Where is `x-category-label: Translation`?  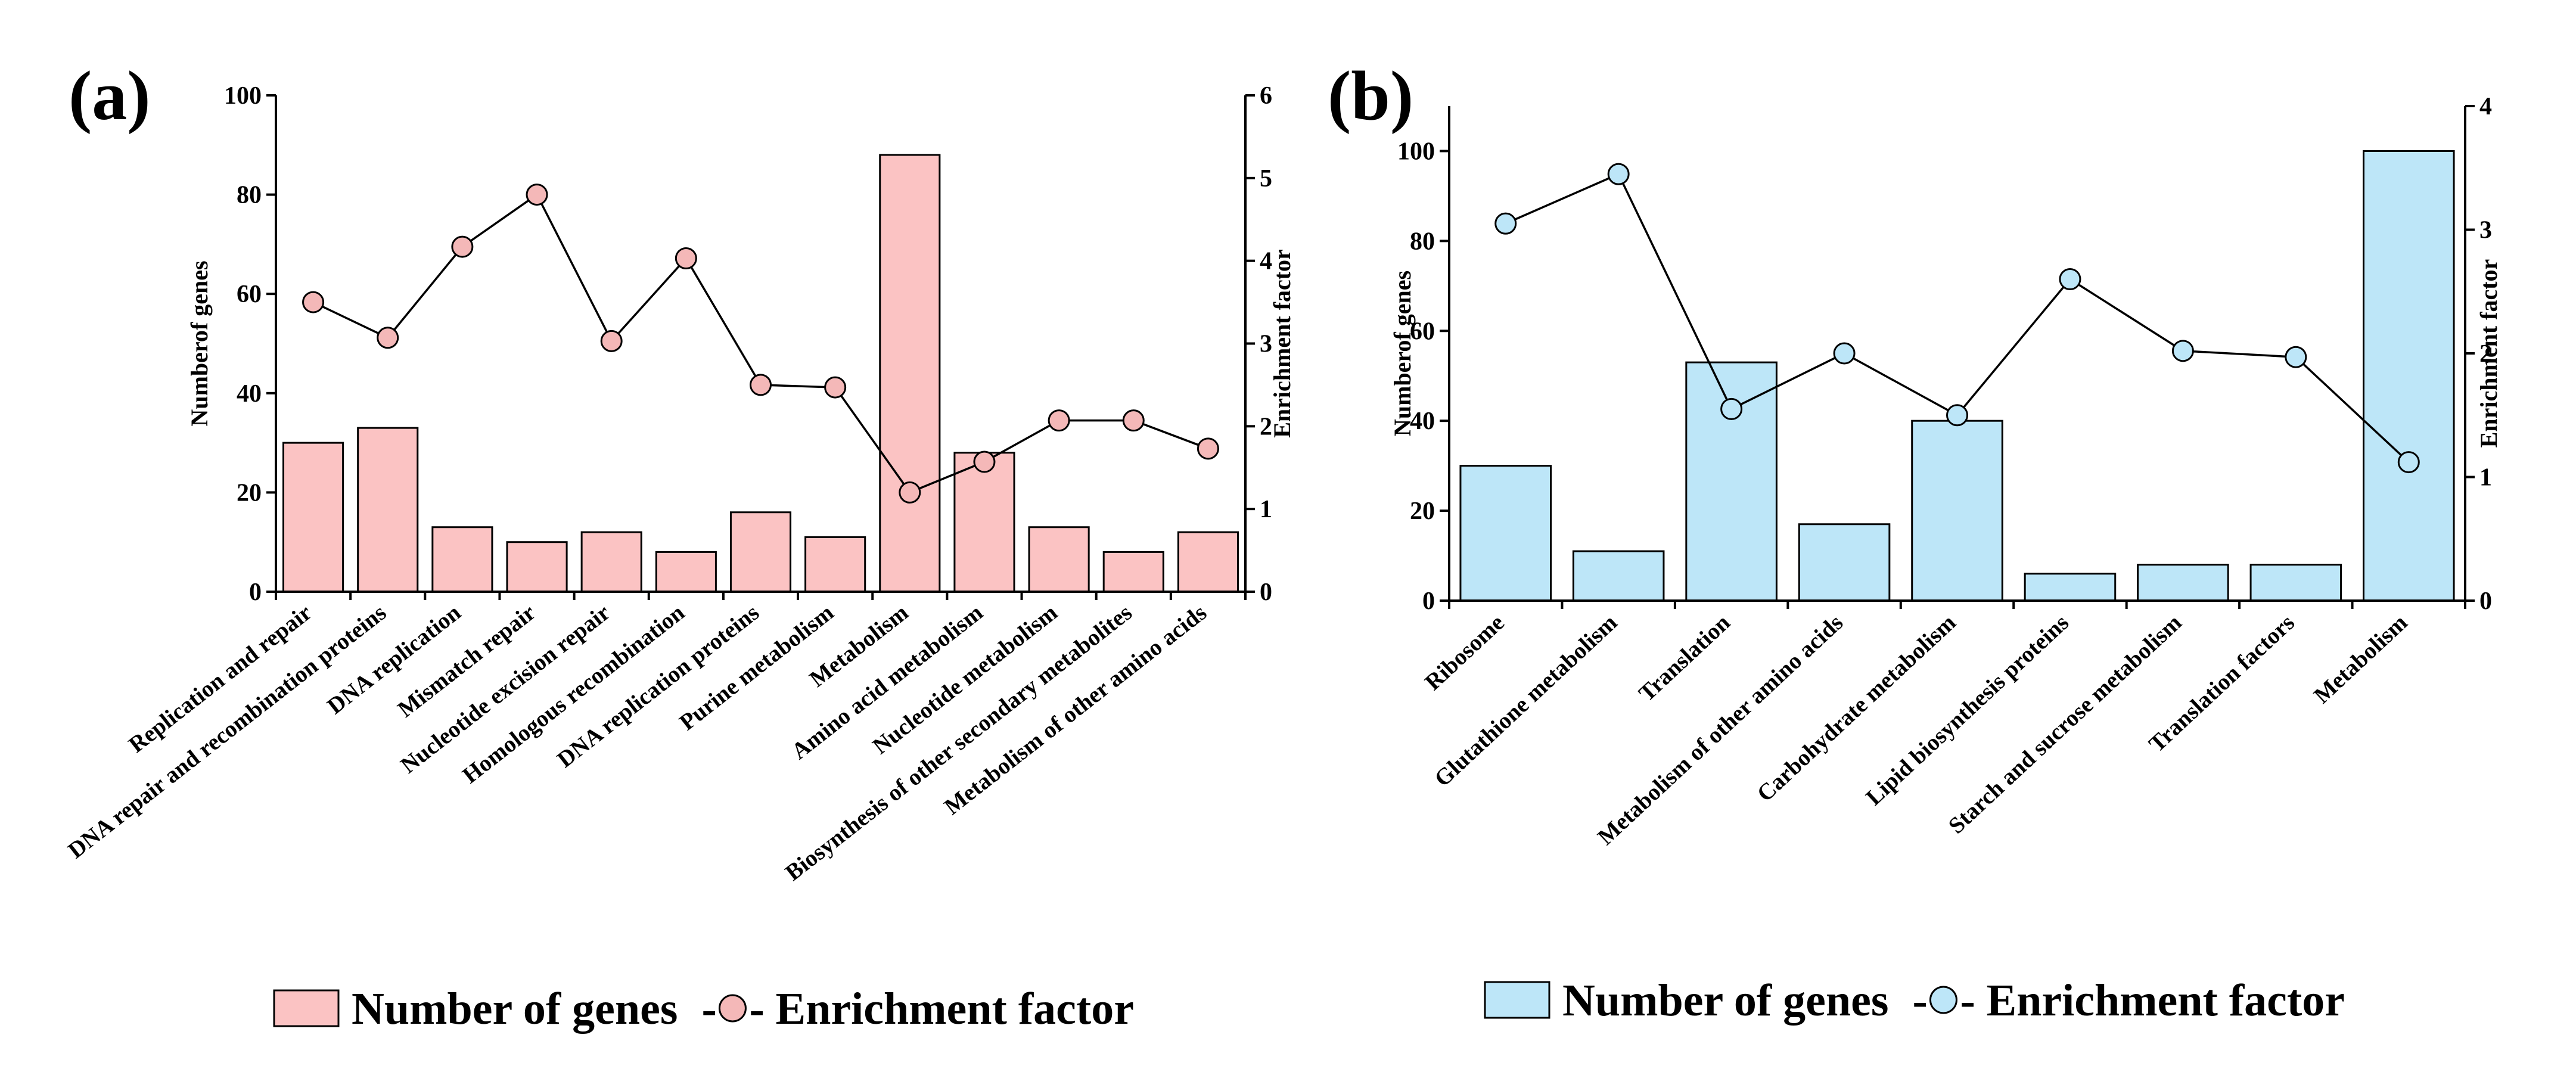 x-category-label: Translation is located at coordinates (1684, 659).